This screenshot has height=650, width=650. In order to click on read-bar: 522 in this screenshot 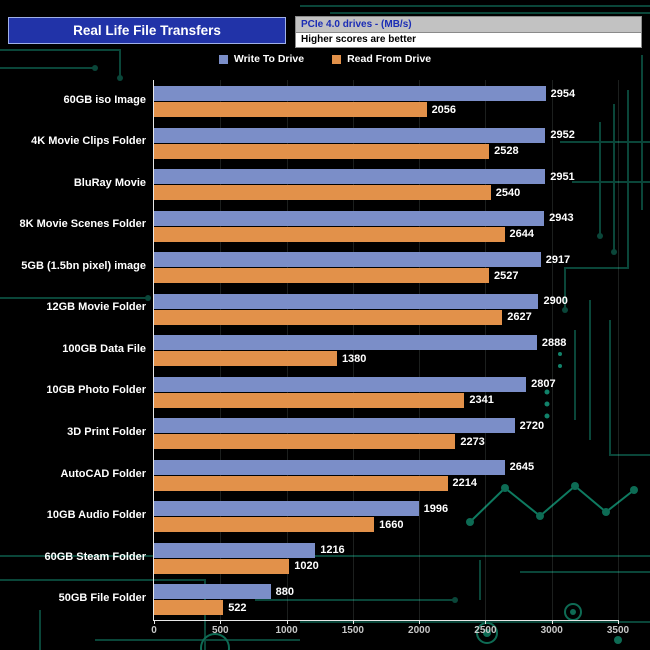, I will do `click(200, 608)`.